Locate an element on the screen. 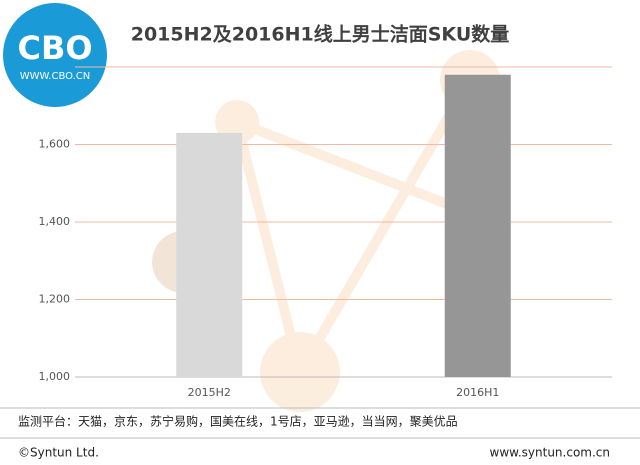 This screenshot has width=640, height=465. y-tick-label: 1,400 is located at coordinates (55, 221).